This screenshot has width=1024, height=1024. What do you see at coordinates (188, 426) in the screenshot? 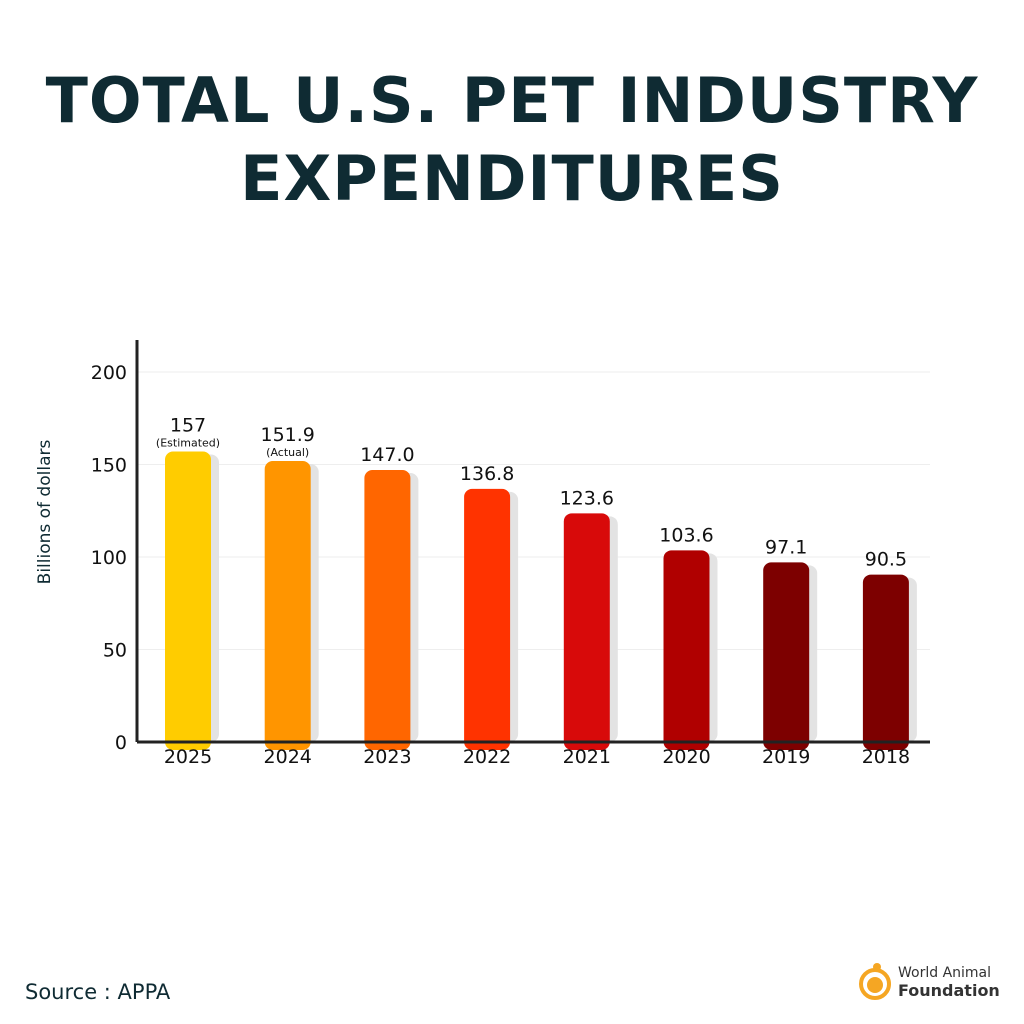
I see `data-label: 157` at bounding box center [188, 426].